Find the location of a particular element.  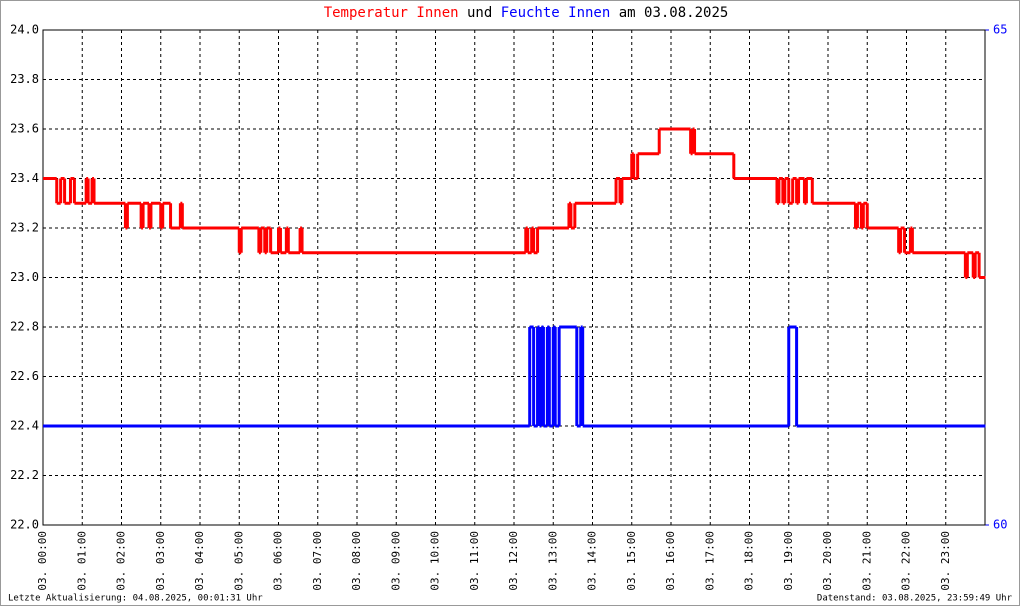

x-tick-label: 03. 17:00 is located at coordinates (709, 561).